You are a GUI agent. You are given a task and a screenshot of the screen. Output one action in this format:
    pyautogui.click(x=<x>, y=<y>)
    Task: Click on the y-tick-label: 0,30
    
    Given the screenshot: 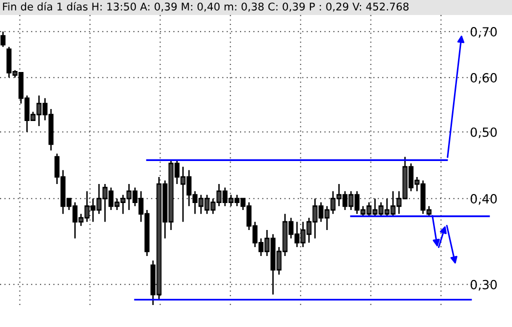 What is the action you would take?
    pyautogui.click(x=483, y=285)
    